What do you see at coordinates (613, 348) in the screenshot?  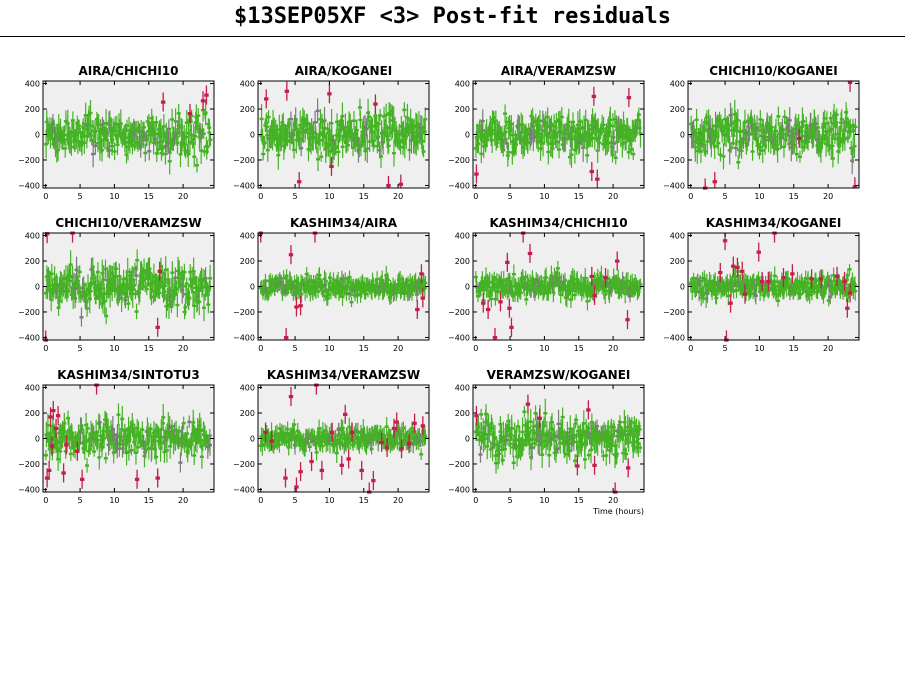 I see `x-tick-label: 20` at bounding box center [613, 348].